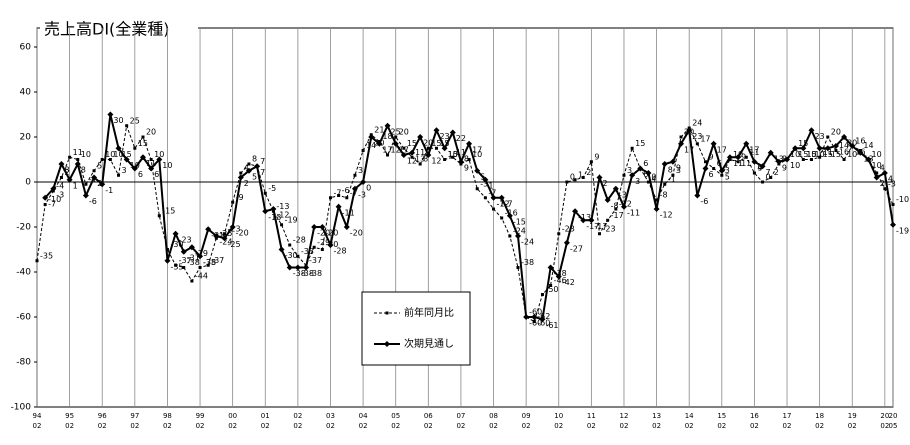 Image resolution: width=910 pixels, height=445 pixels. Describe the element at coordinates (339, 251) in the screenshot. I see `value-label: -28` at that location.